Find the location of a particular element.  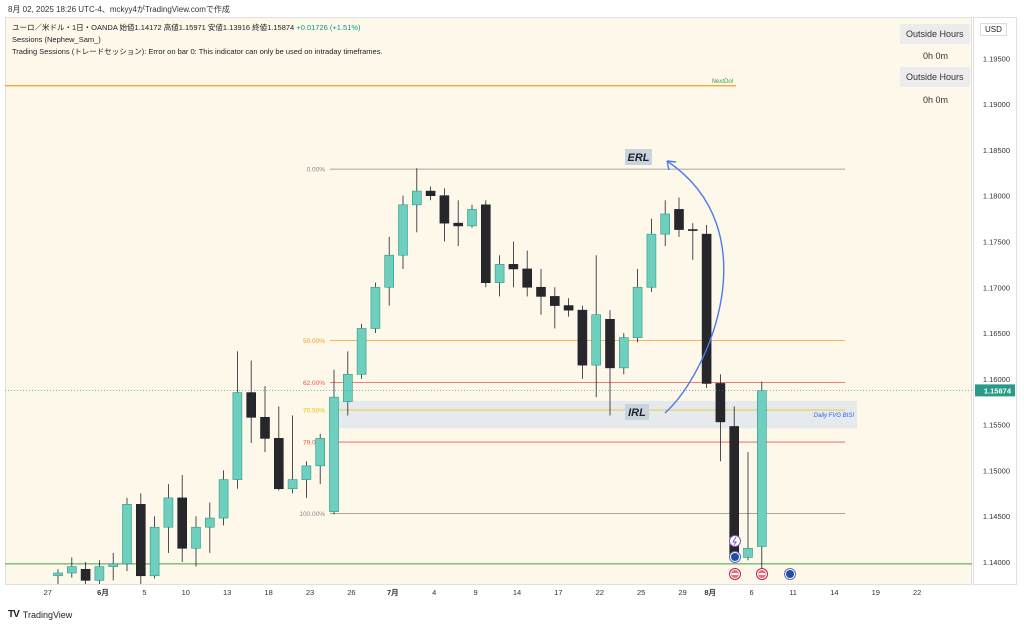

date-tick-label: 4 is located at coordinates (434, 592).